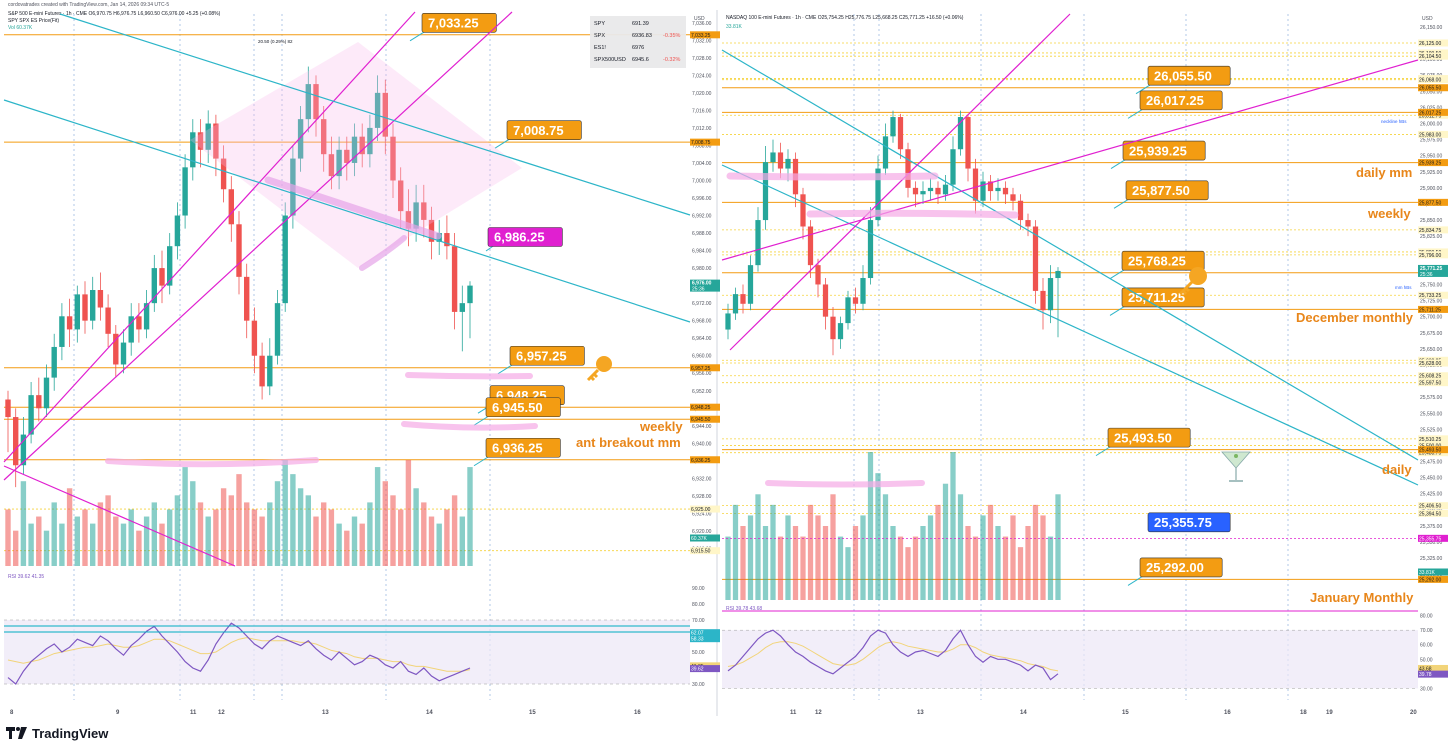  What do you see at coordinates (920, 713) in the screenshot?
I see `date-axis-tick: 13` at bounding box center [920, 713].